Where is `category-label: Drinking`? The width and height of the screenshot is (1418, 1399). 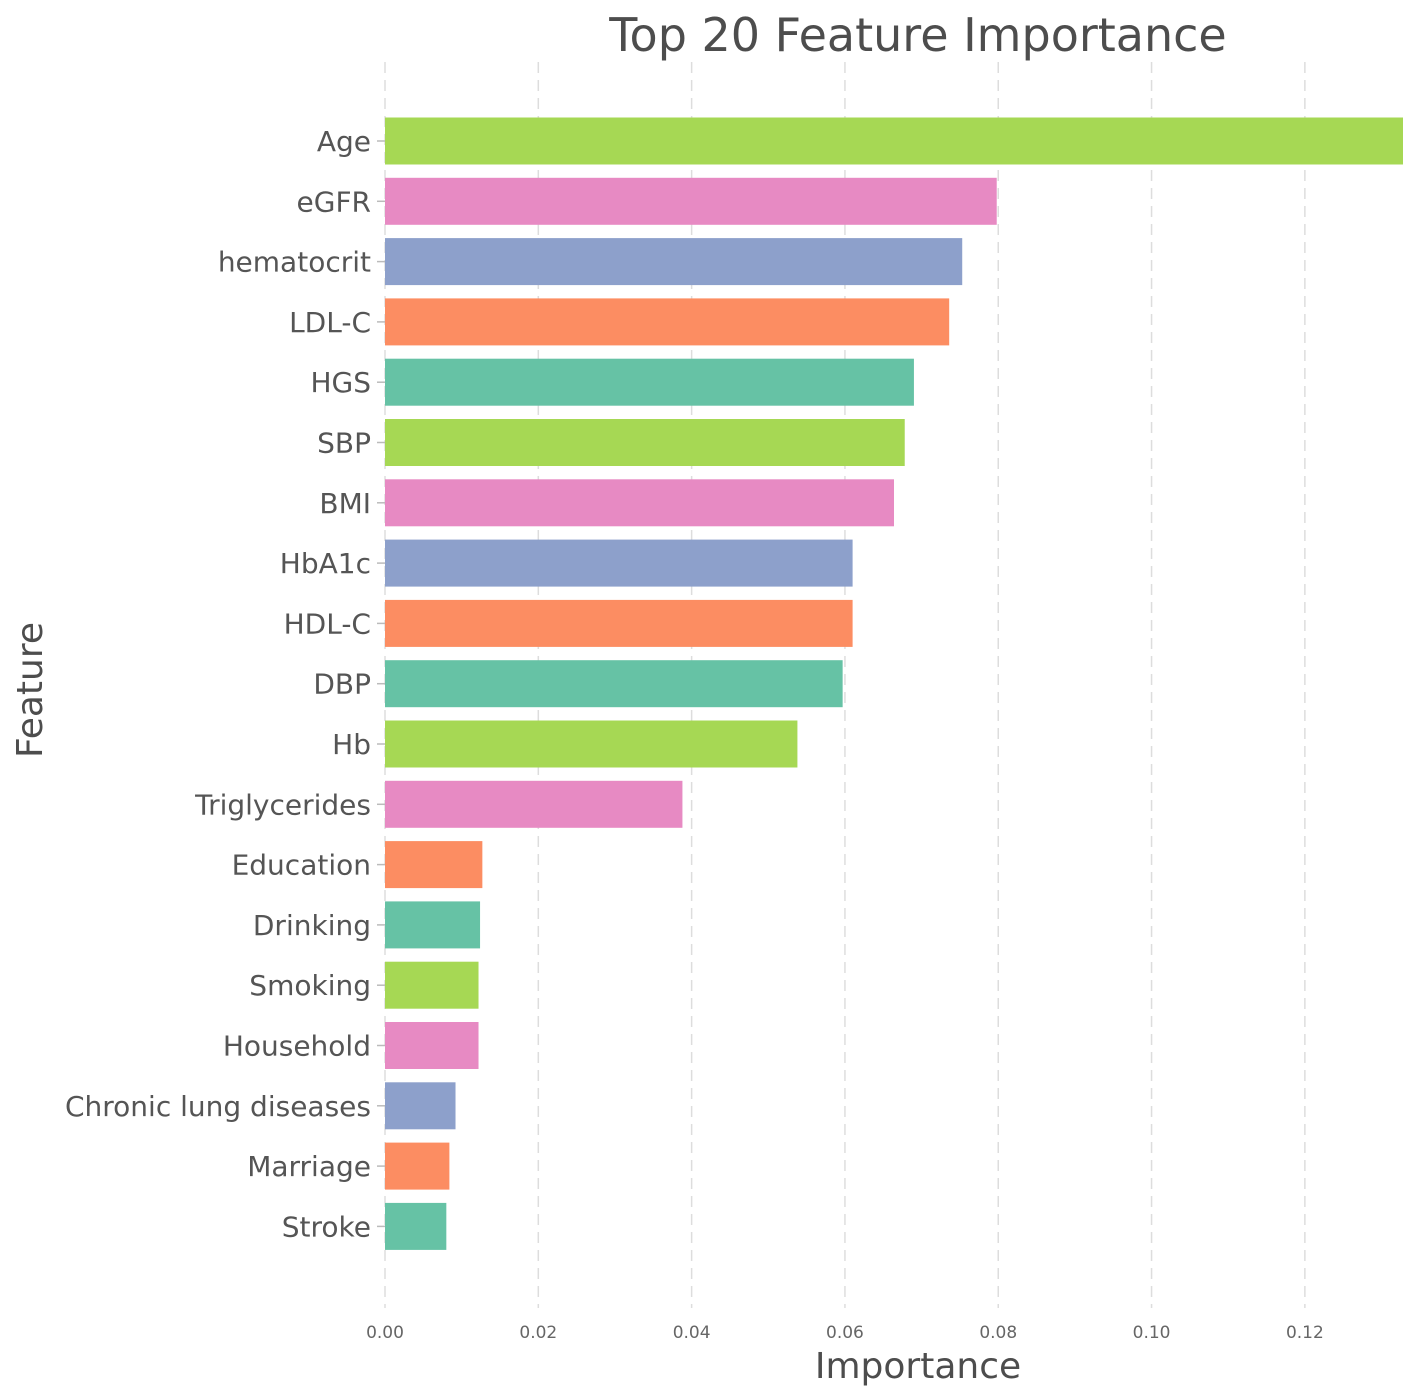
category-label: Drinking is located at coordinates (312, 925).